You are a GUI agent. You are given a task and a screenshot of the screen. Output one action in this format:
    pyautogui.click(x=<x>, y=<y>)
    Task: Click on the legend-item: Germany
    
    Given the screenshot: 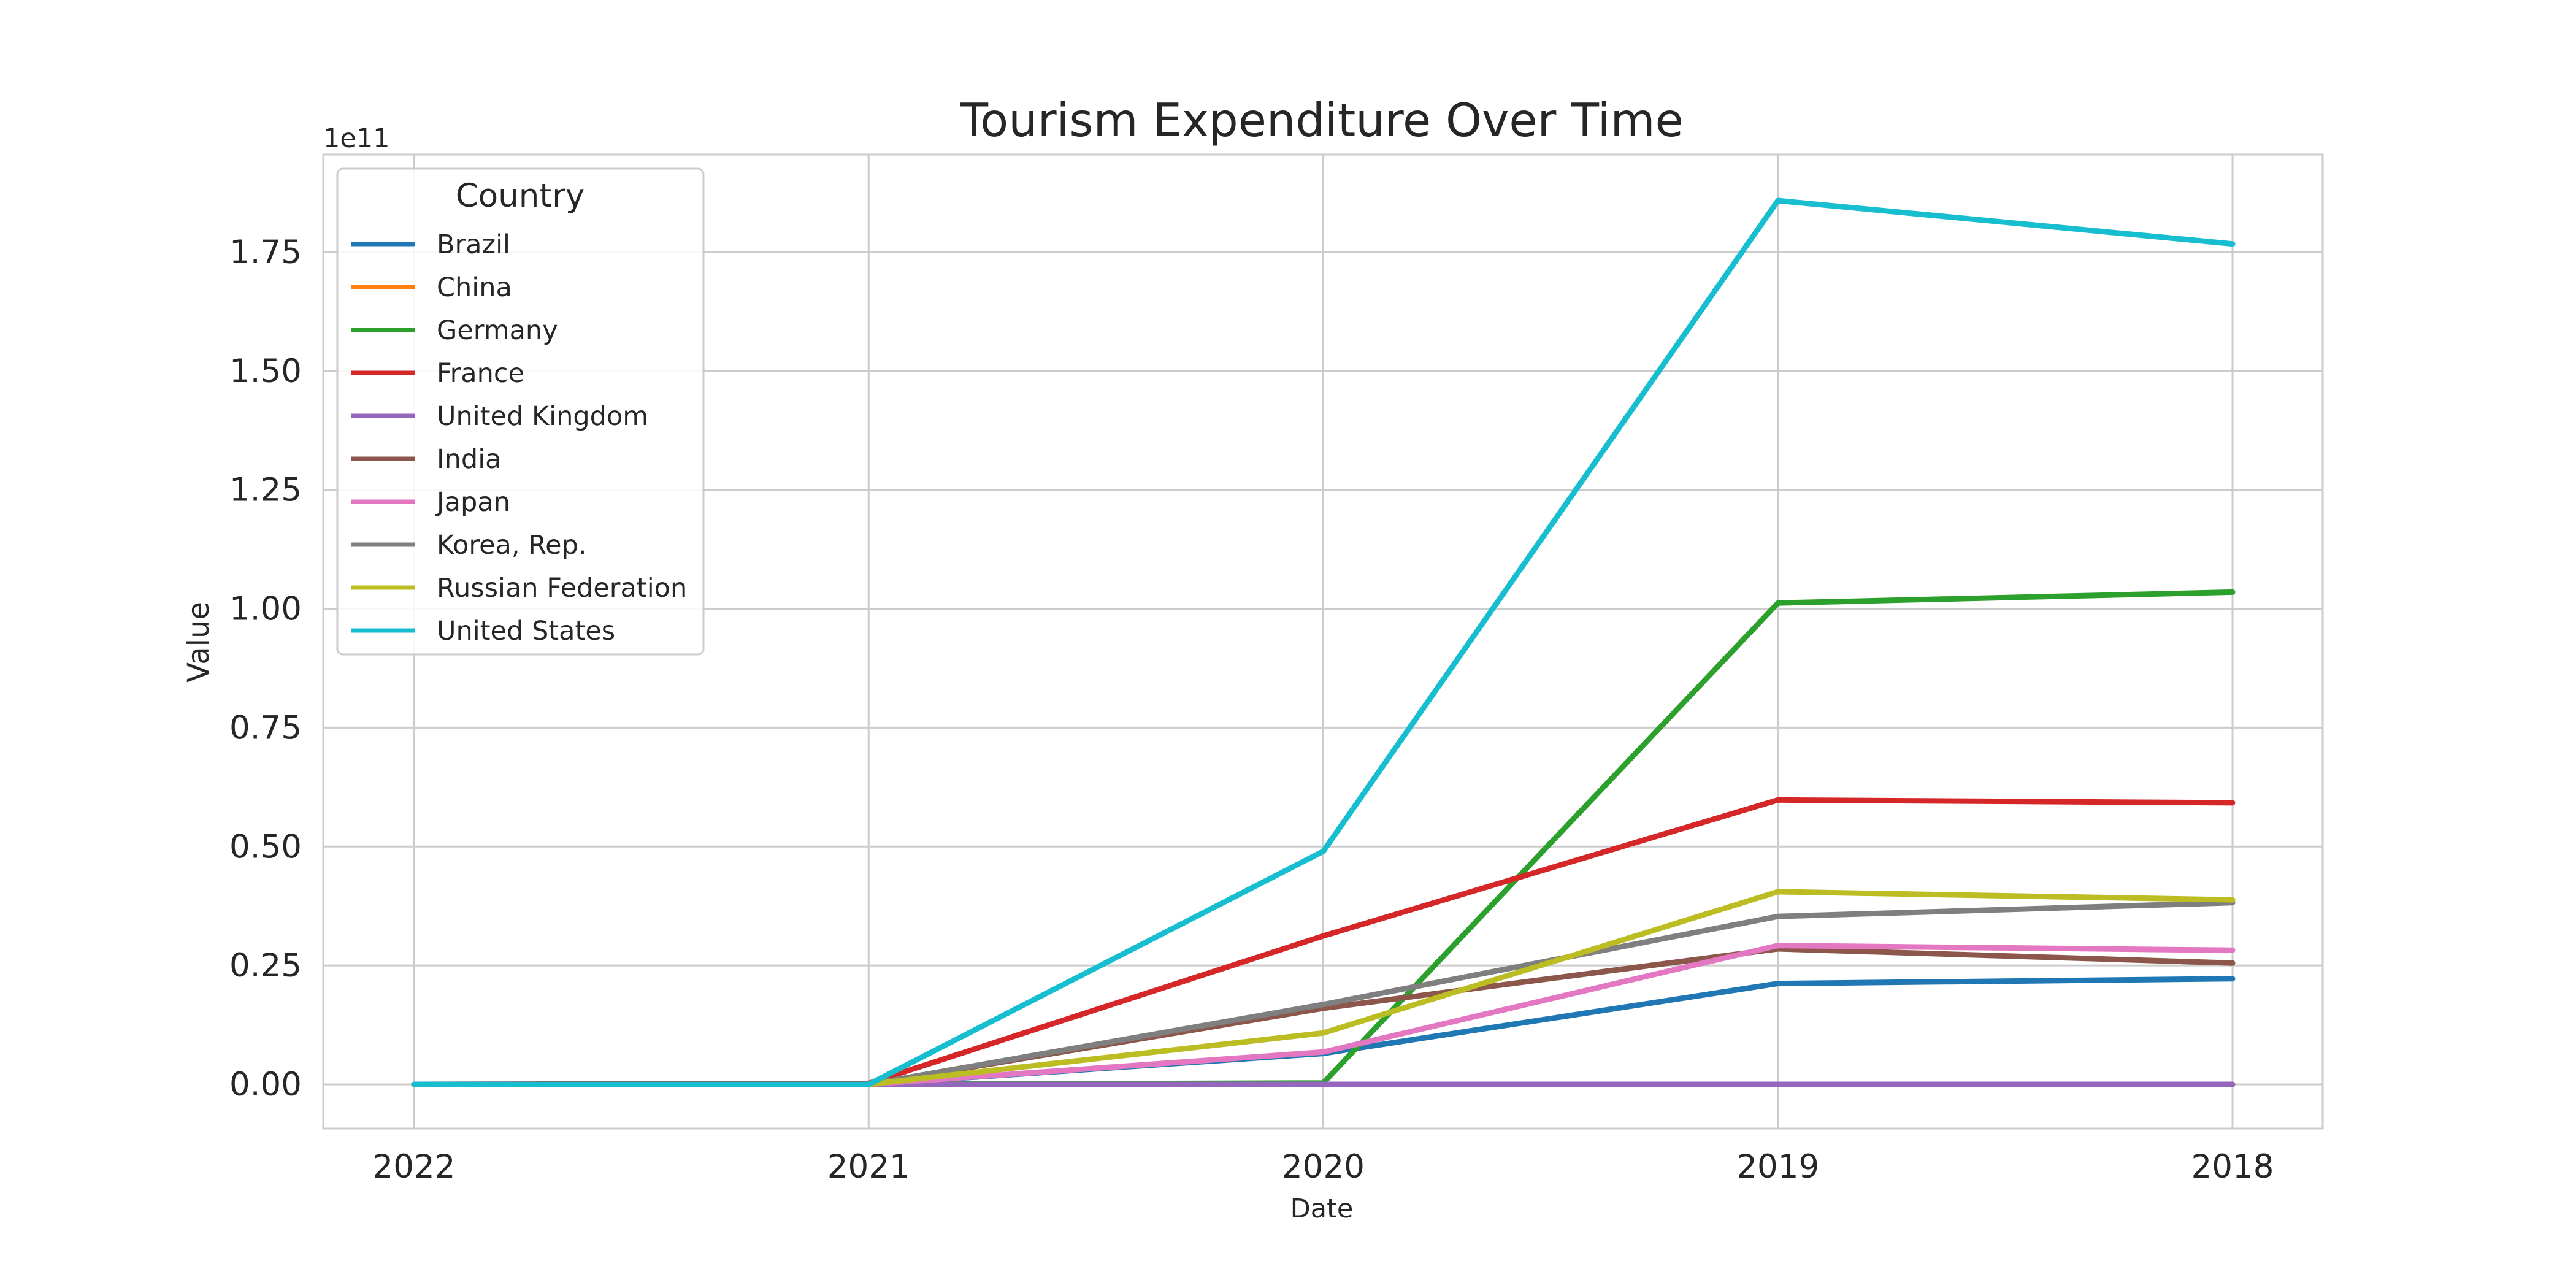 What is the action you would take?
    pyautogui.click(x=454, y=330)
    